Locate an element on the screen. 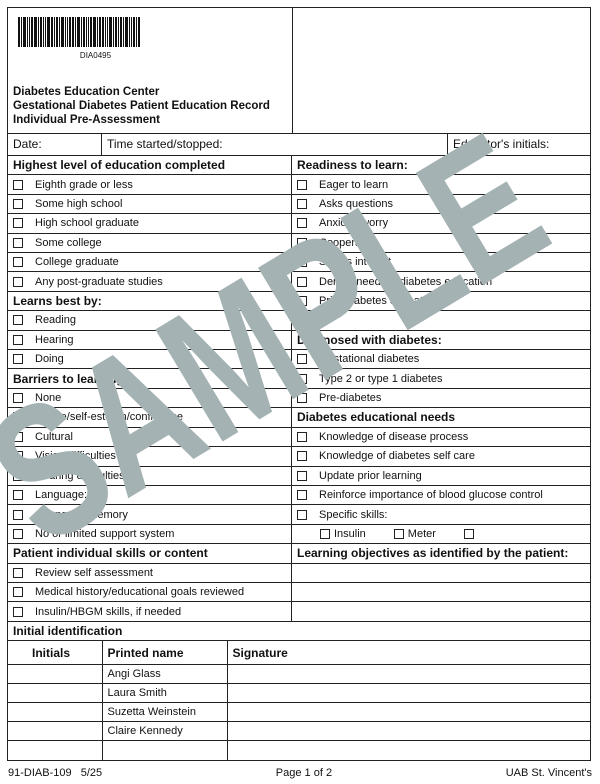  section-heading: Barriers to learning: is located at coordinates (149, 379).